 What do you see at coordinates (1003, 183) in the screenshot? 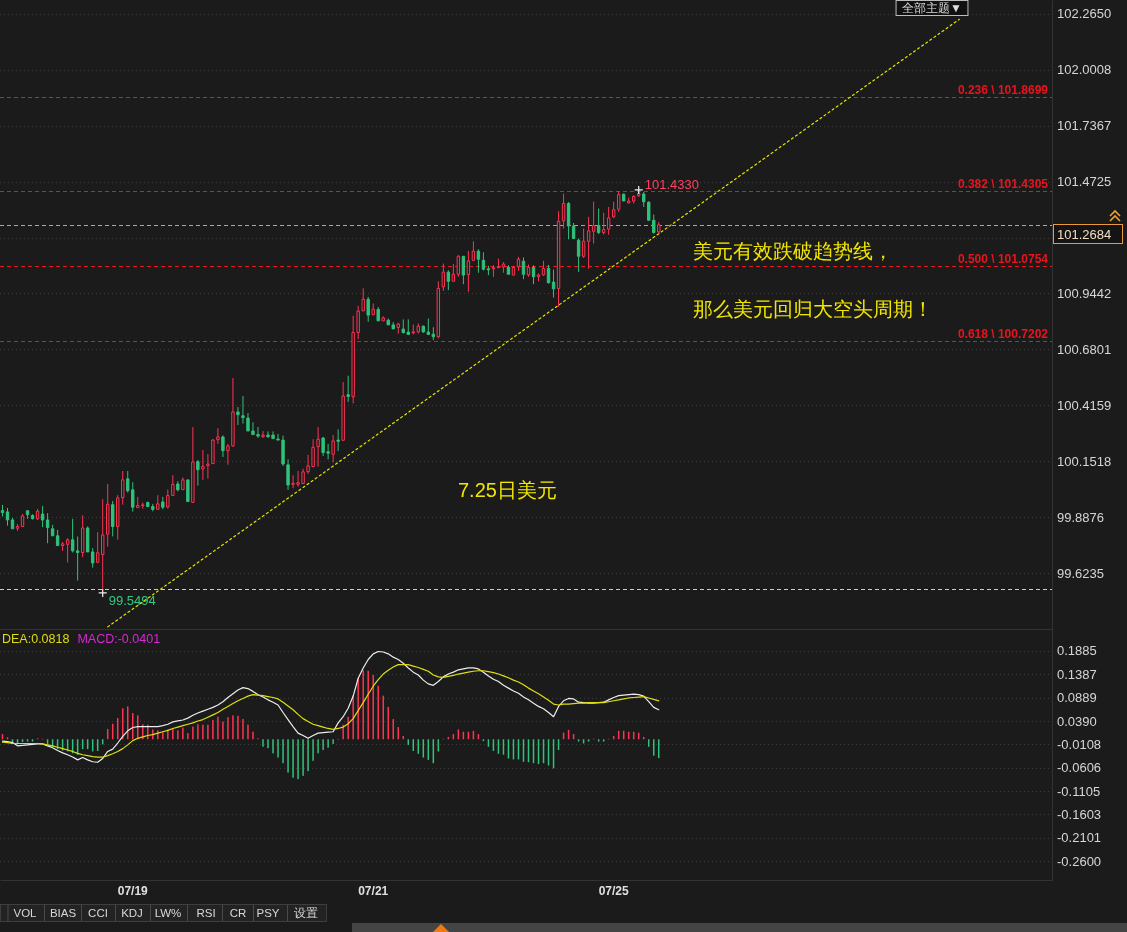
I see `ref-line-label: 0.382 \ 101.4305` at bounding box center [1003, 183].